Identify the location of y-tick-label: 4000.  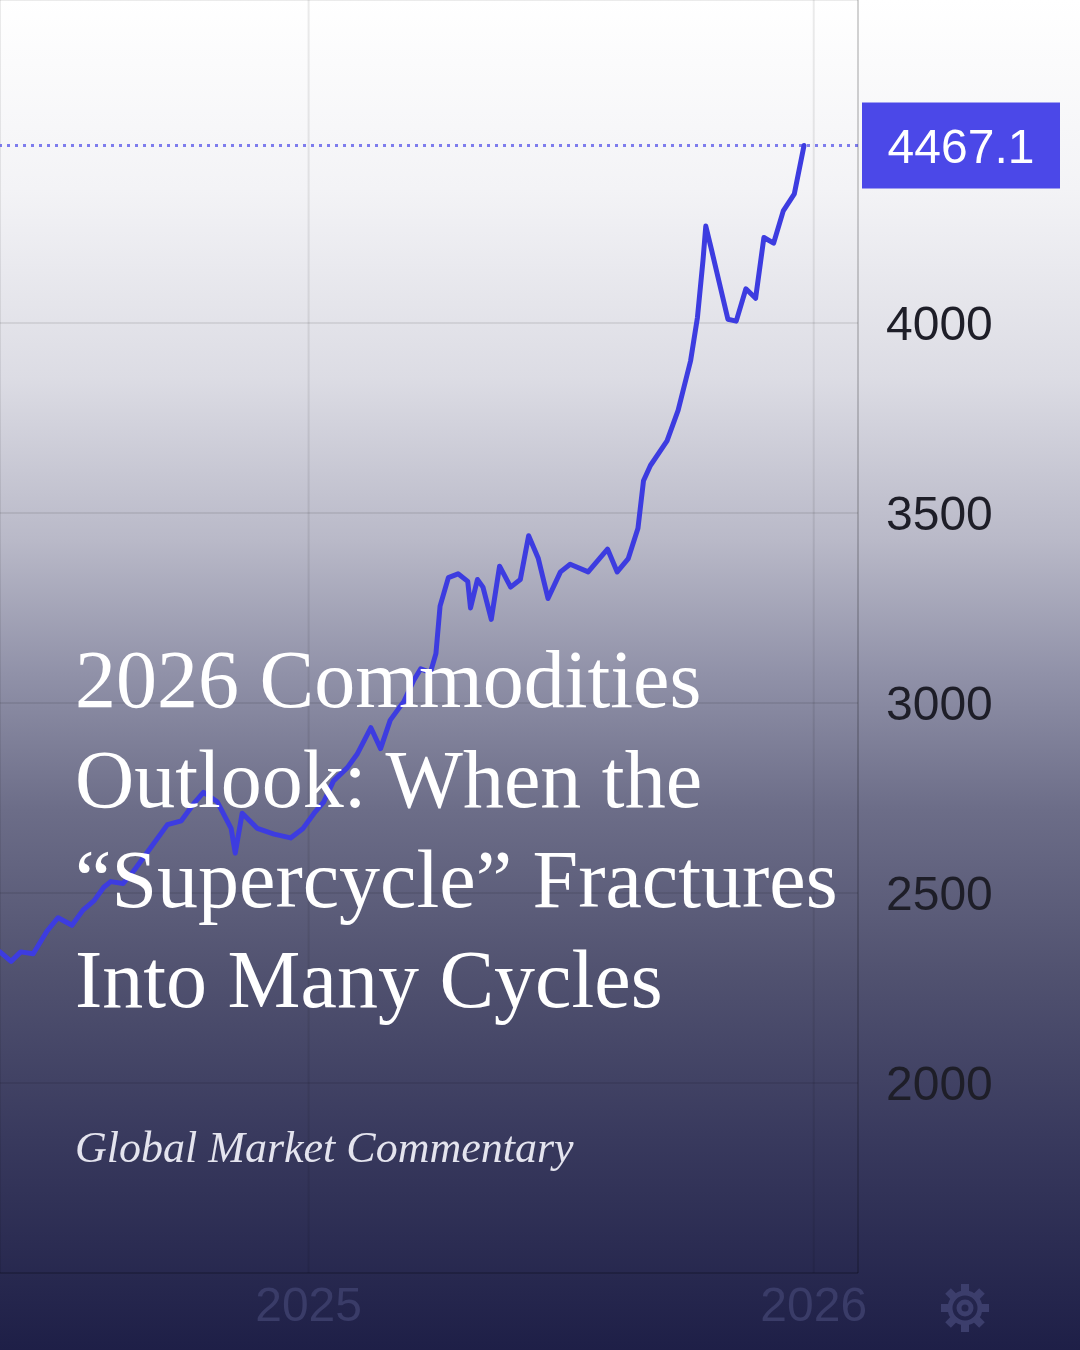
(939, 324).